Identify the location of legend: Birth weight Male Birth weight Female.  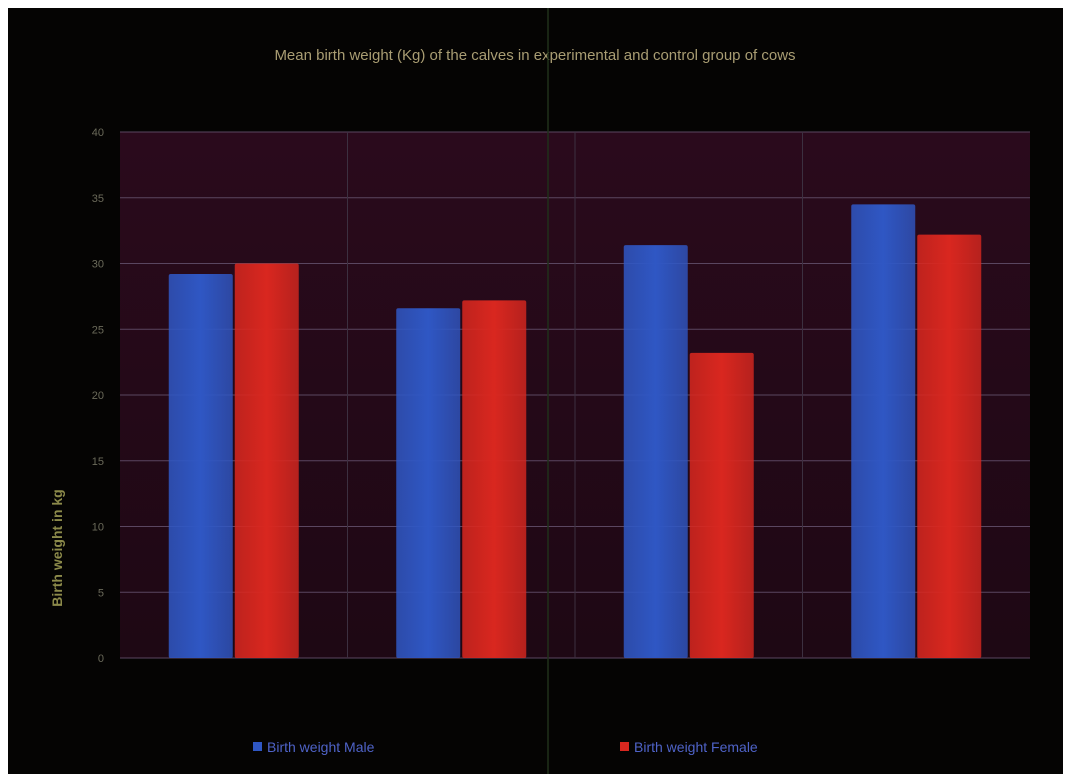
(505, 747).